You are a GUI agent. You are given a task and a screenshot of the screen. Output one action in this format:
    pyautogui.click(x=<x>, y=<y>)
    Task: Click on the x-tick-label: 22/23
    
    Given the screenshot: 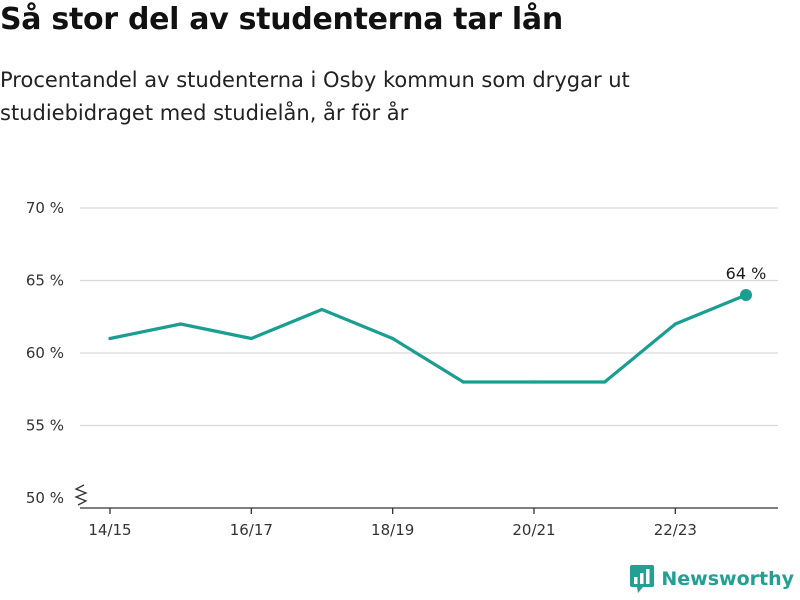 What is the action you would take?
    pyautogui.click(x=675, y=530)
    